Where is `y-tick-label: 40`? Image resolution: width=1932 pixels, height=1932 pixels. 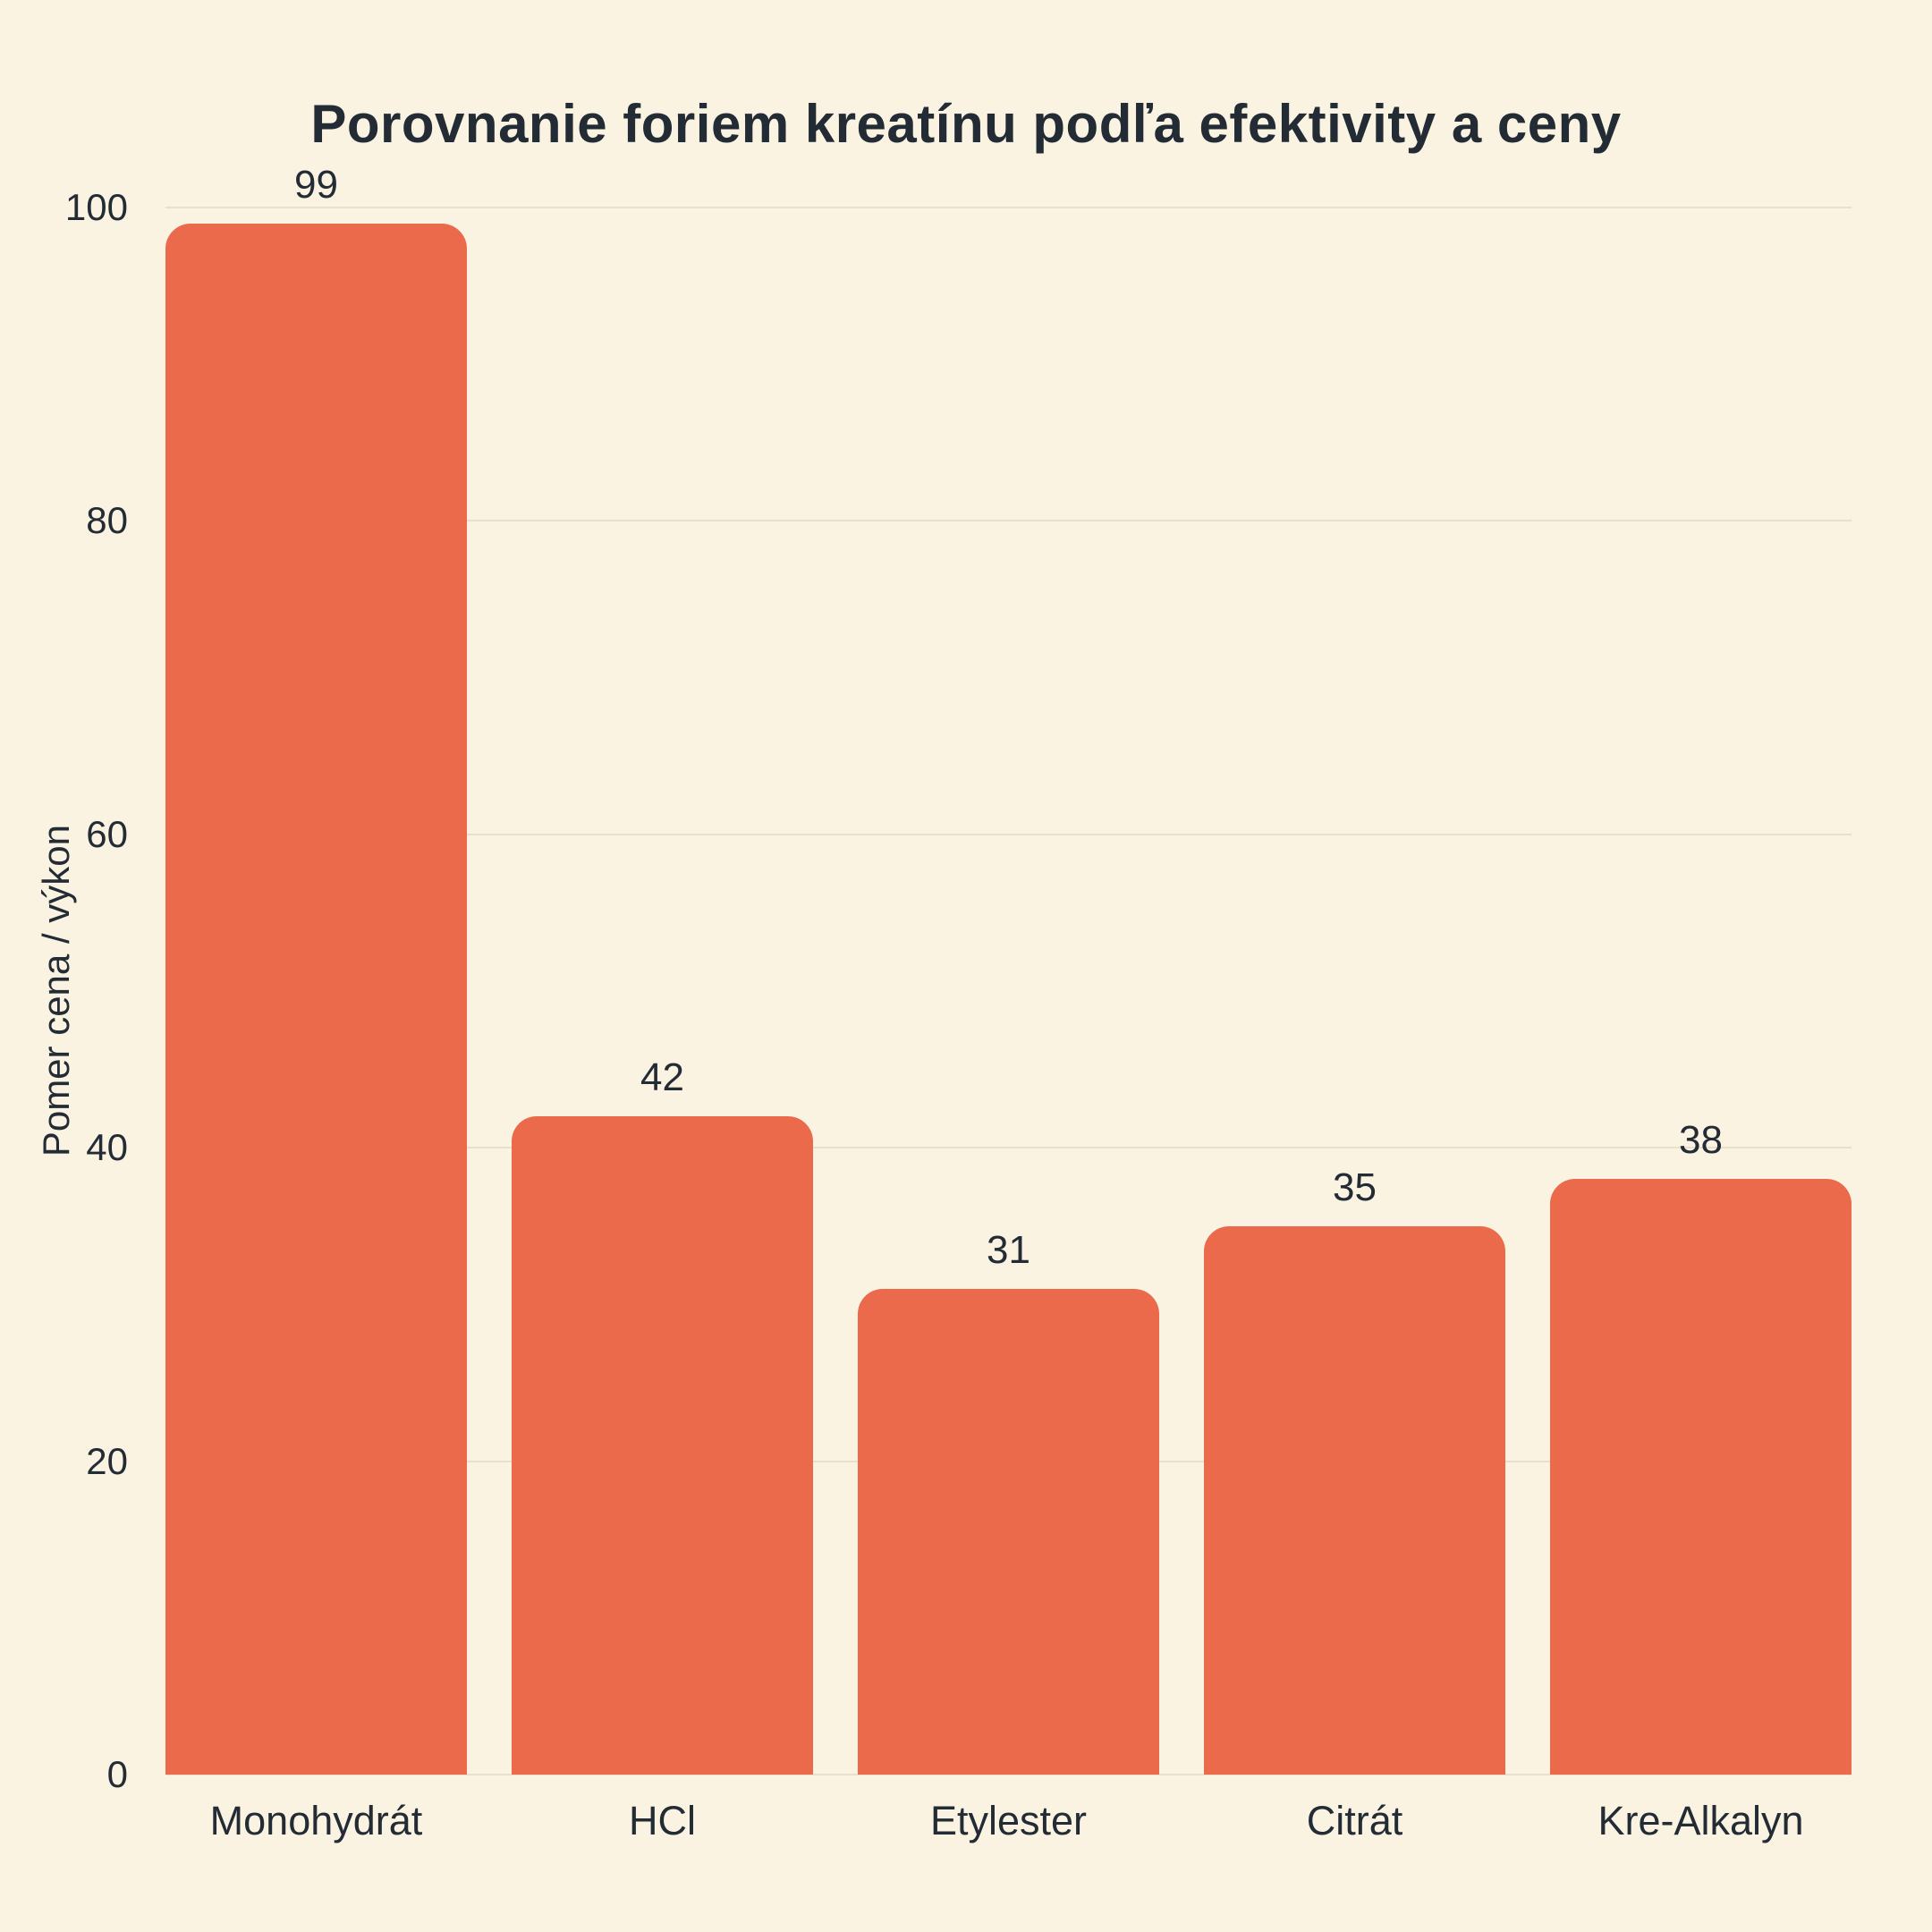 y-tick-label: 40 is located at coordinates (107, 1147).